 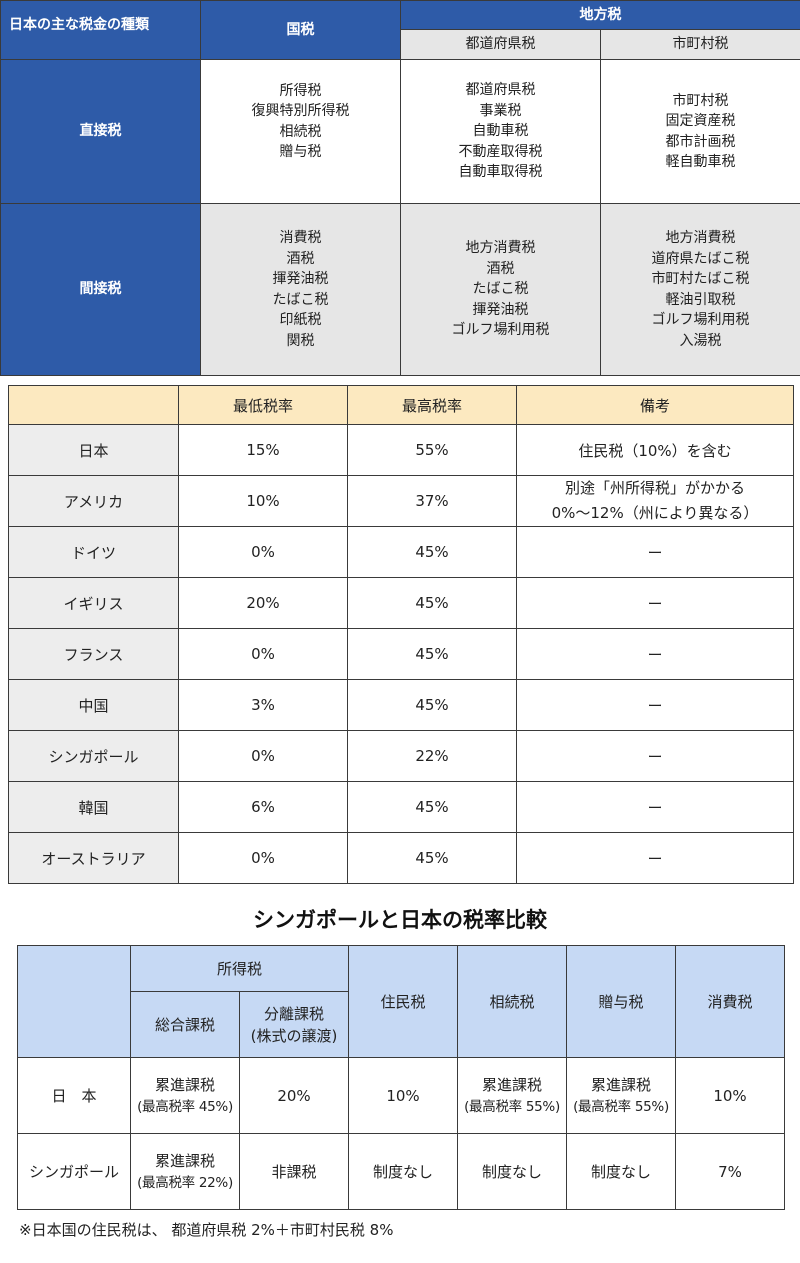 I want to click on indirect-tax-label: 間接税, so click(x=100, y=289).